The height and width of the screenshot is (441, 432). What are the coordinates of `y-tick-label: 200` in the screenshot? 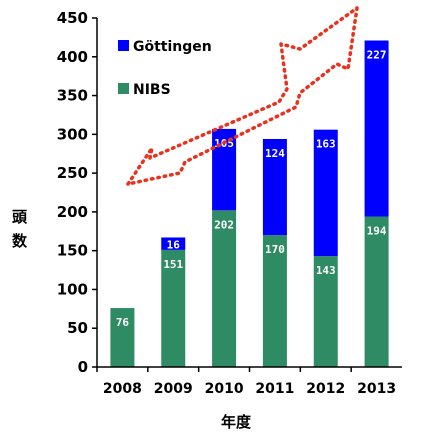 It's located at (72, 212).